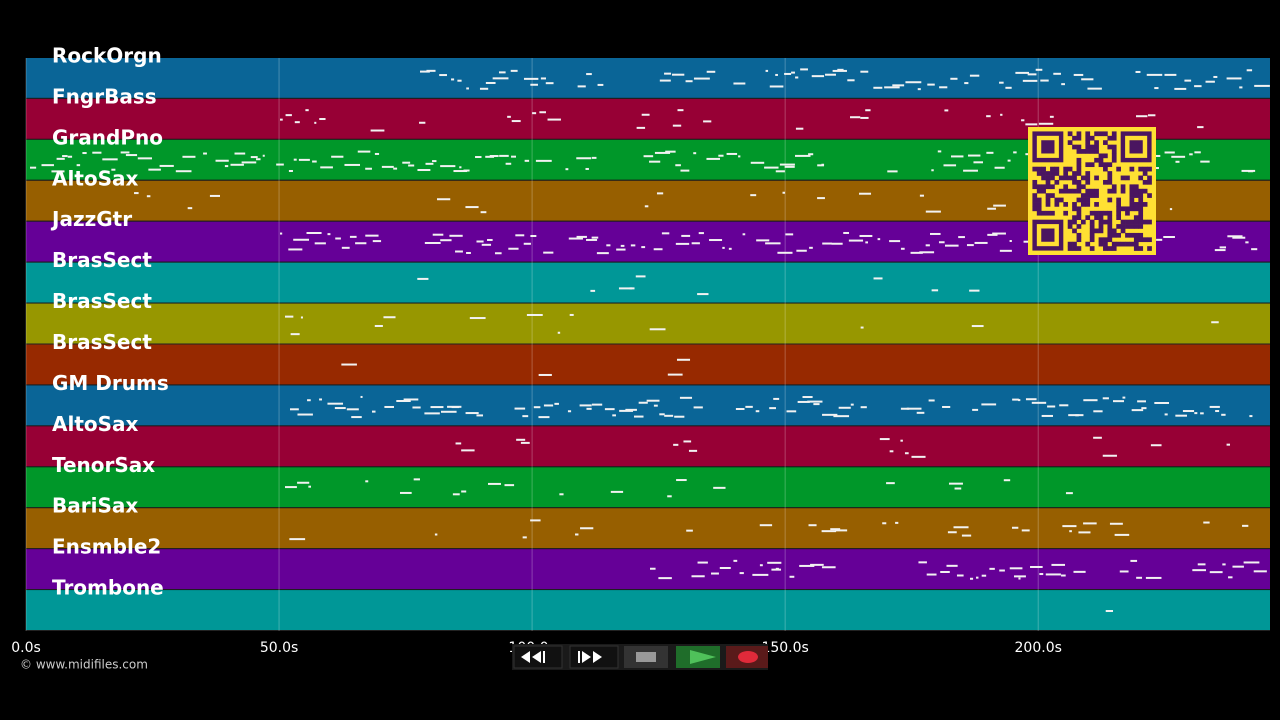 The height and width of the screenshot is (720, 1280). What do you see at coordinates (594, 657) in the screenshot?
I see `forward-button` at bounding box center [594, 657].